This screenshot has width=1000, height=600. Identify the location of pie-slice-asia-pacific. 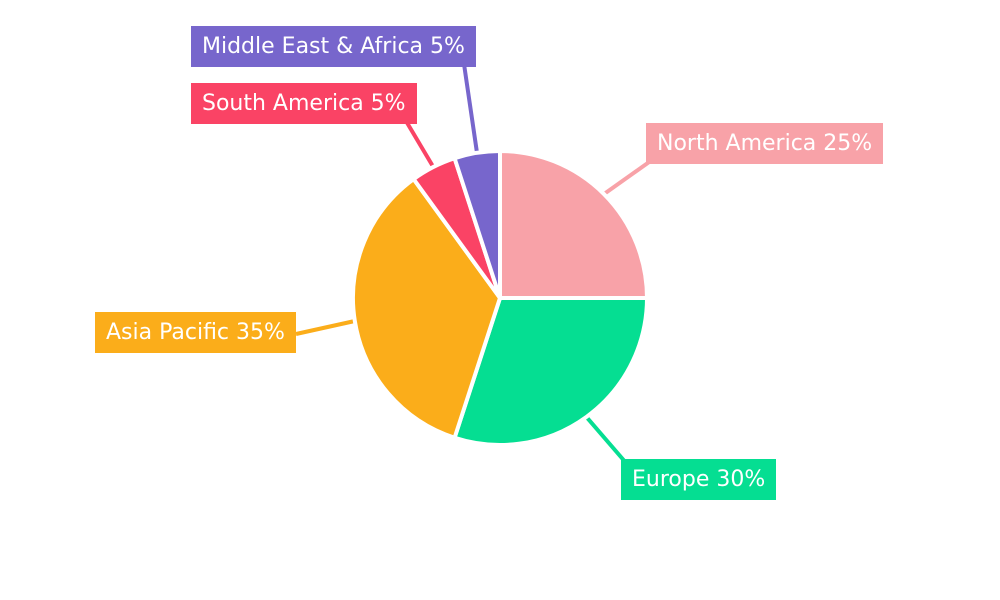
(426, 308).